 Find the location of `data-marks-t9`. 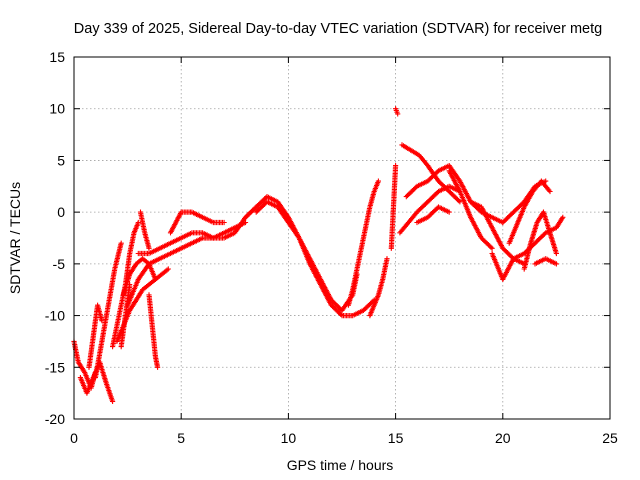

data-marks-t9 is located at coordinates (144, 230).